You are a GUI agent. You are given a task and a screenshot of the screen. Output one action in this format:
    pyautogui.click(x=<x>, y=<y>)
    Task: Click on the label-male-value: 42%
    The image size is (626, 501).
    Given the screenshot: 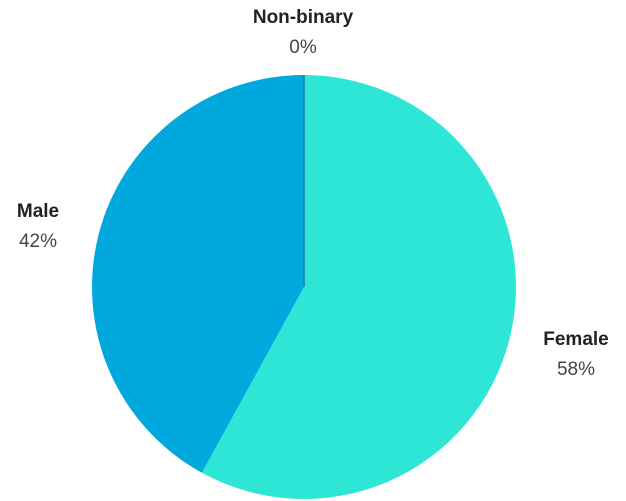 What is the action you would take?
    pyautogui.click(x=38, y=241)
    